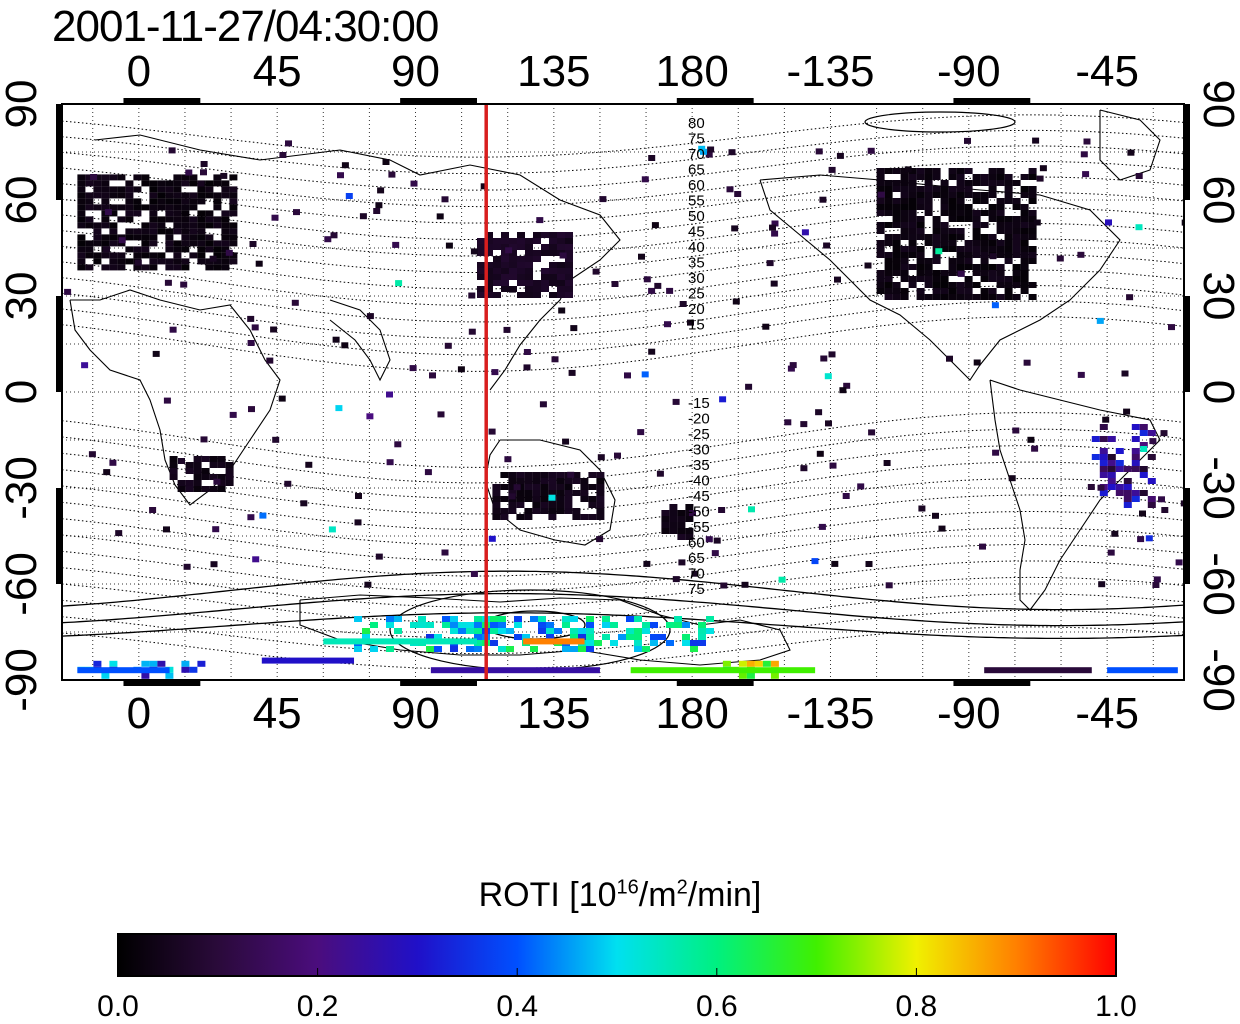  What do you see at coordinates (554, 641) in the screenshot?
I see `roti-band` at bounding box center [554, 641].